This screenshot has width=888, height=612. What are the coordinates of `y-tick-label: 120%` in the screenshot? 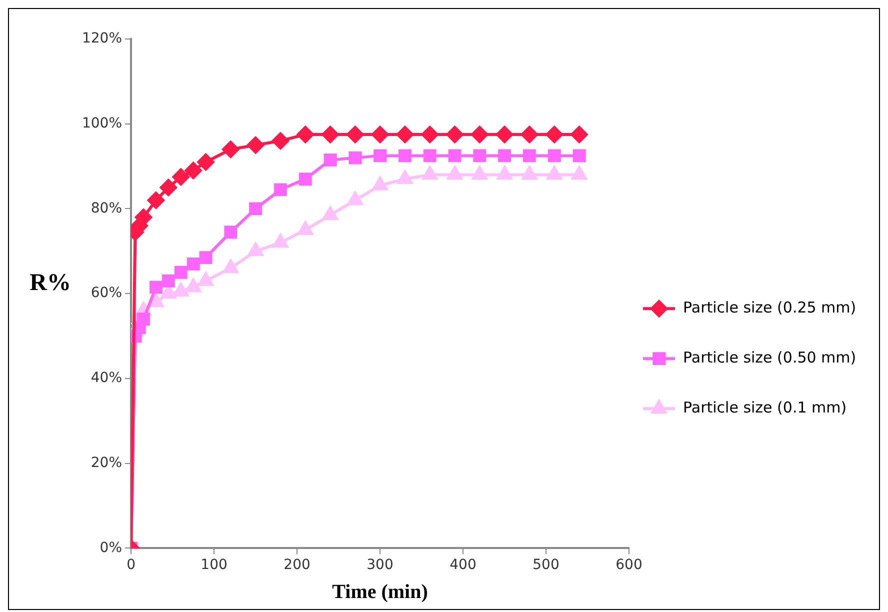 It's located at (102, 38).